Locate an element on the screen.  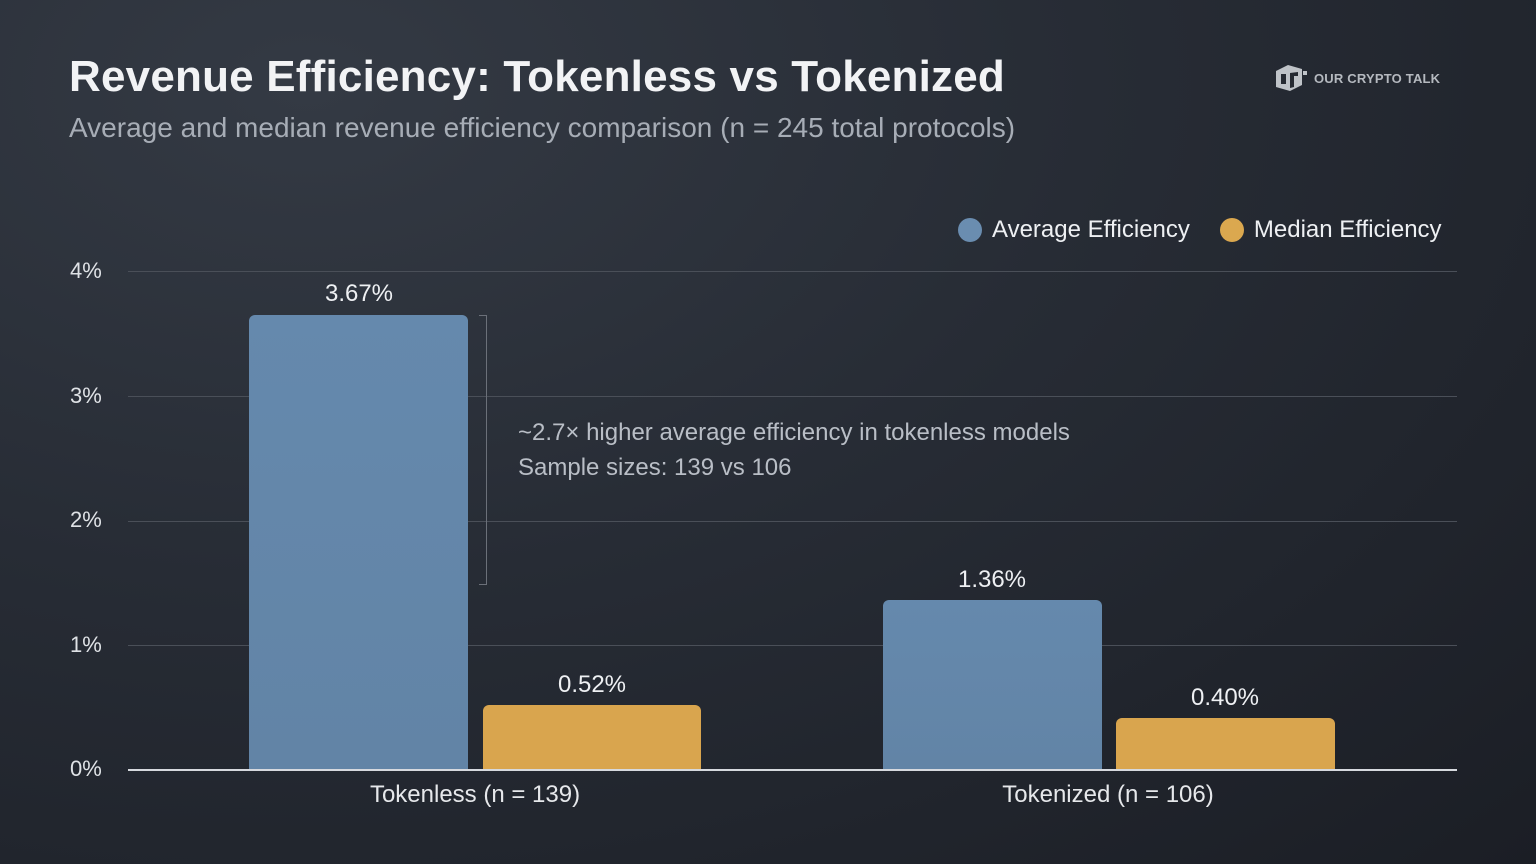
legend-label-average: Average Efficiency is located at coordinates (1091, 229).